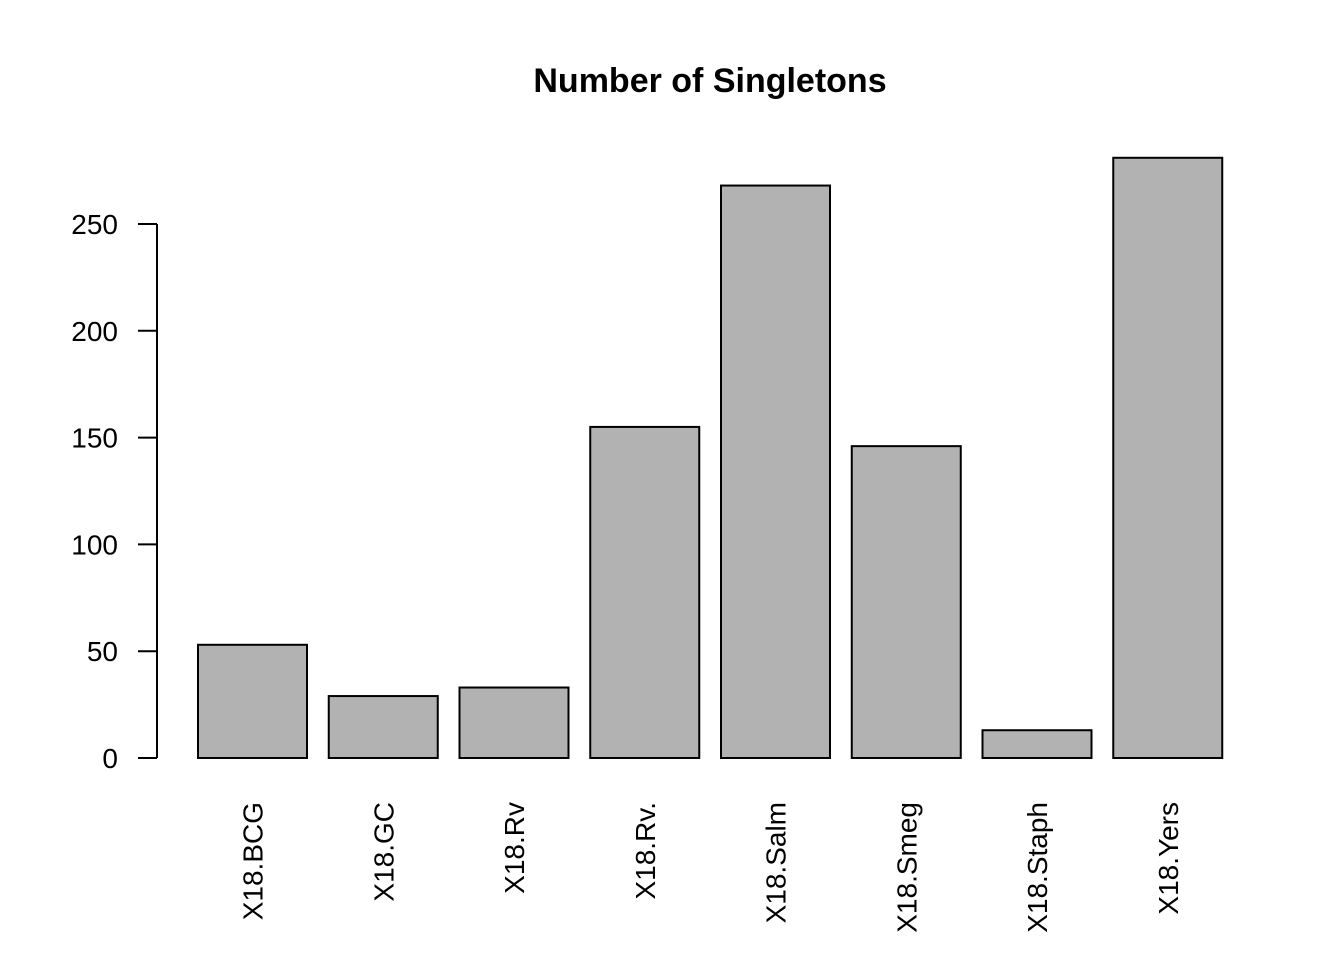  Describe the element at coordinates (114, 491) in the screenshot. I see `y-axis: 0 50 100 150 200 250` at that location.